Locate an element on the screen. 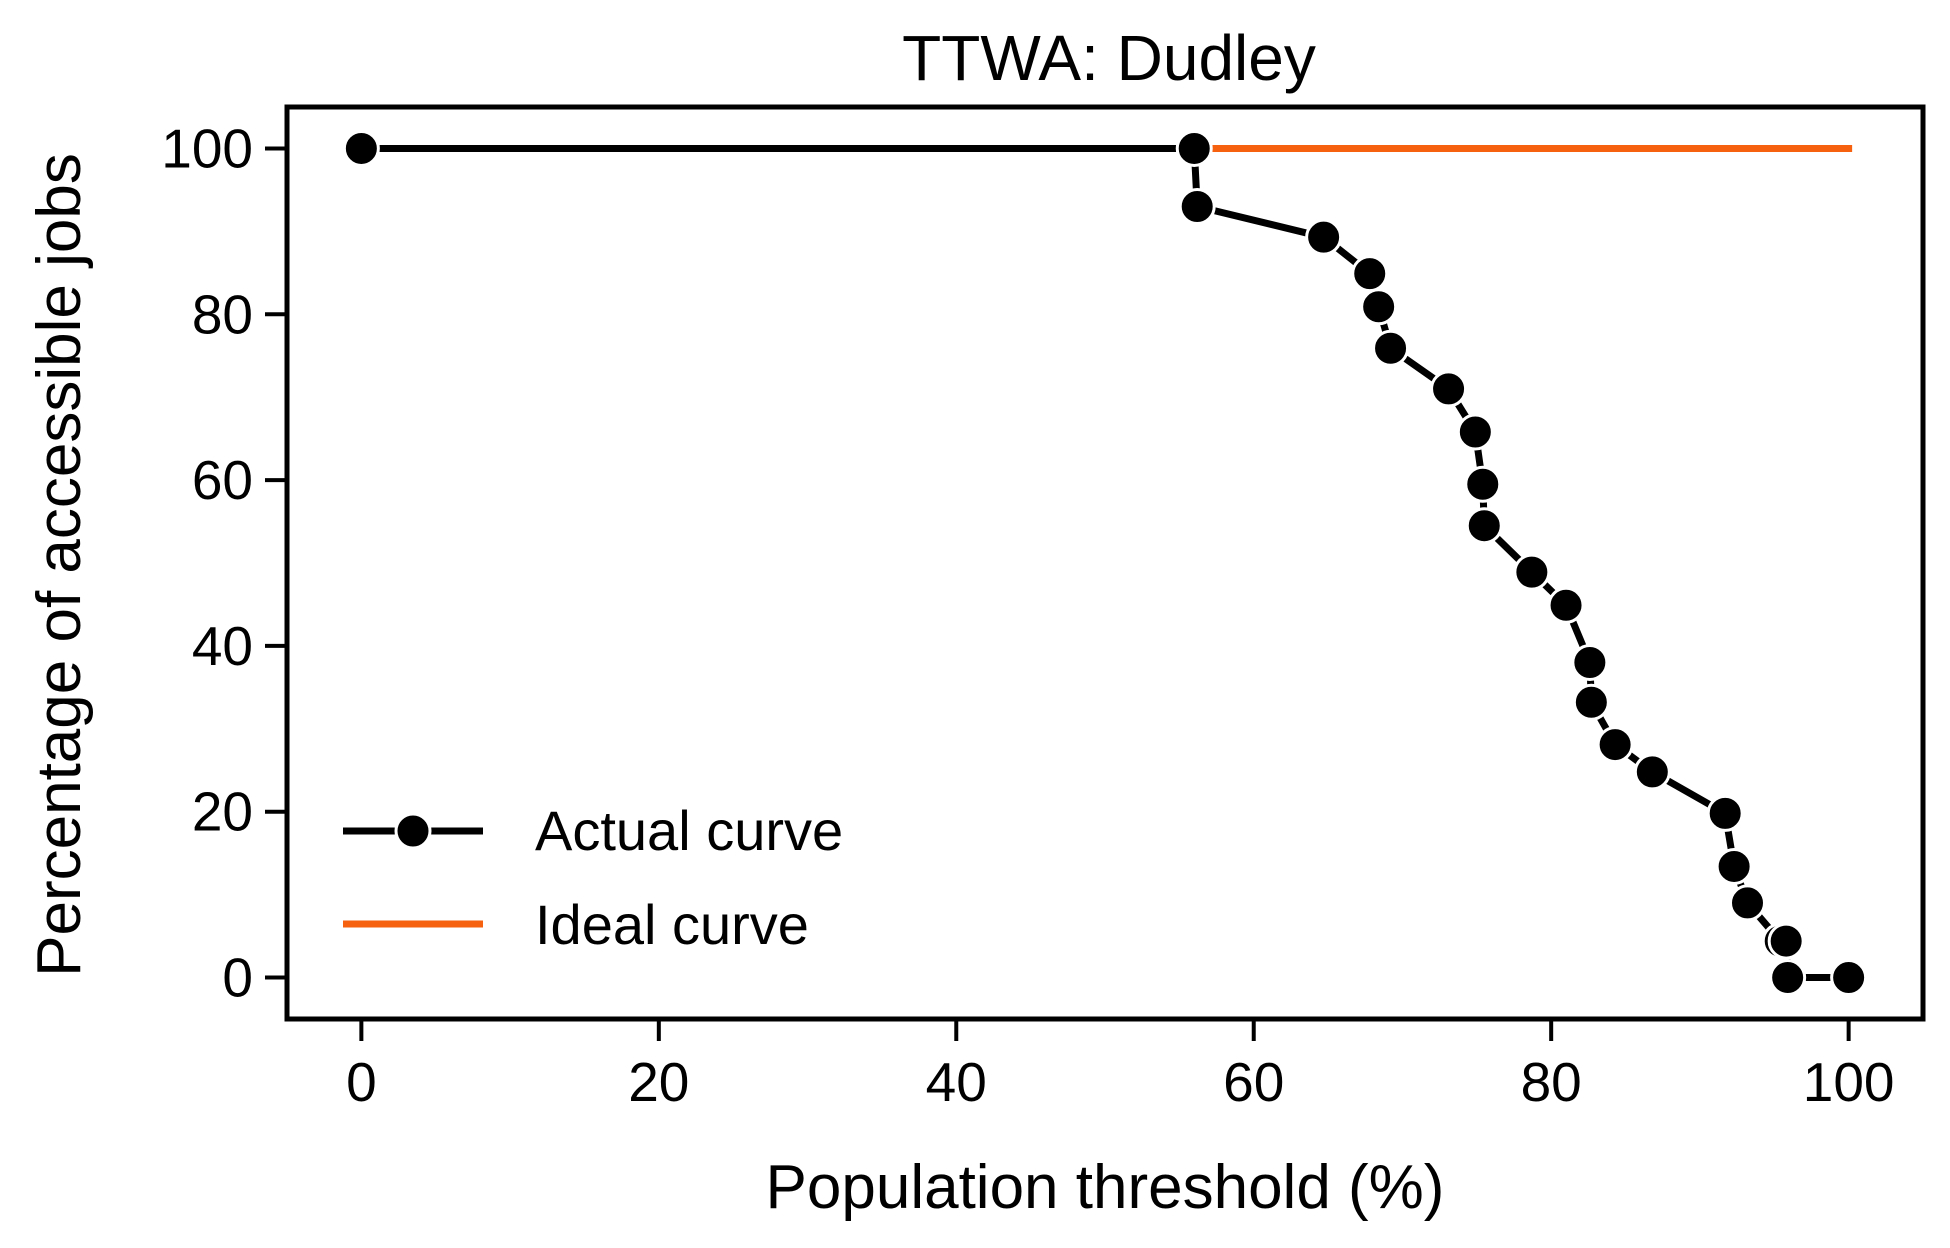 The image size is (1950, 1248). x-axis-label: Population threshold (%) is located at coordinates (1105, 1187).